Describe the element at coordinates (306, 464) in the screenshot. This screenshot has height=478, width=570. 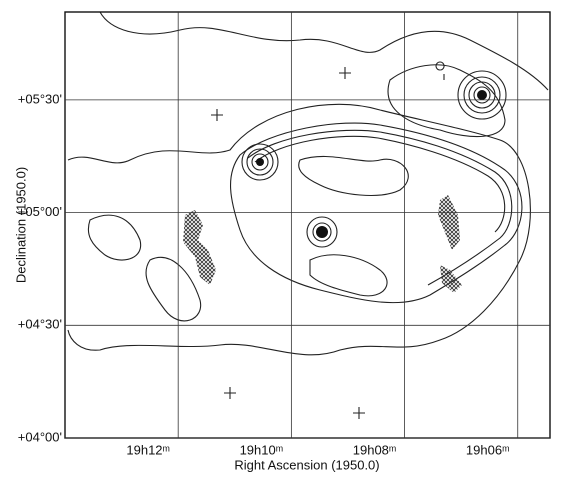
I see `x-axis-label: Right Ascension (1950.0)` at that location.